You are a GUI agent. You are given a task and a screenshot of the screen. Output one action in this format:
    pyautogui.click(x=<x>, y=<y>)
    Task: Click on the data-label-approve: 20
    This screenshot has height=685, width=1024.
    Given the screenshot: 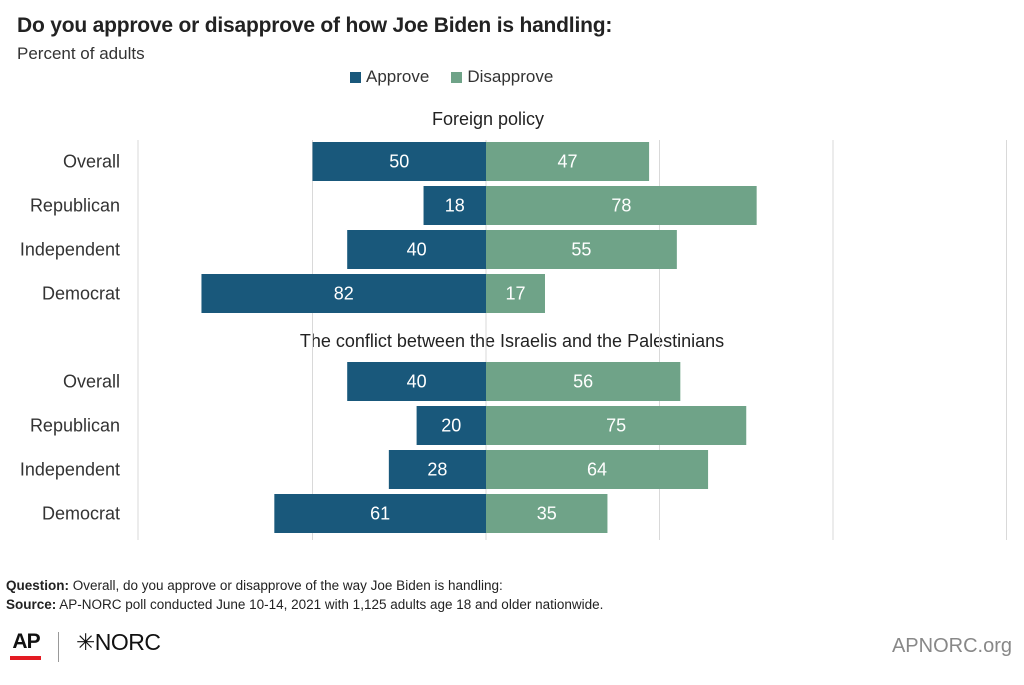 What is the action you would take?
    pyautogui.click(x=451, y=426)
    